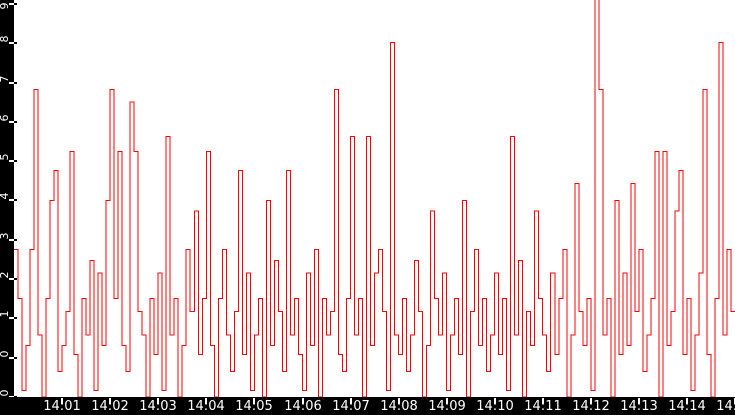  Describe the element at coordinates (6, 6) in the screenshot. I see `y-tick-label: 9` at that location.